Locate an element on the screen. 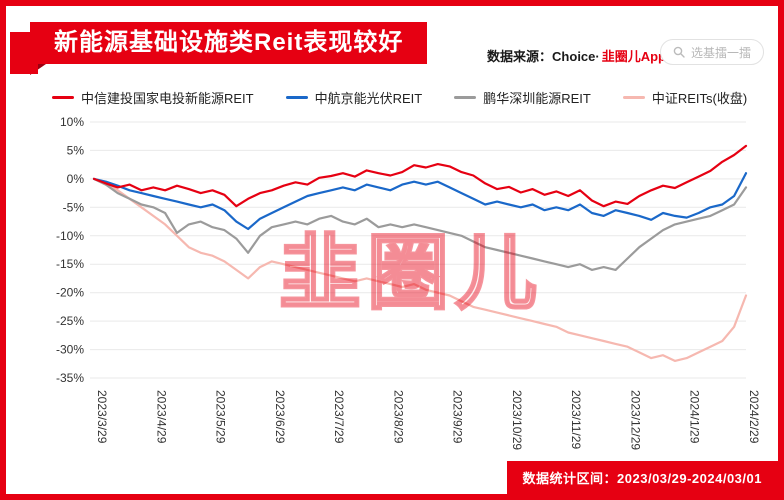 The height and width of the screenshot is (500, 784). legend-label: 鹏华深圳能源REIT is located at coordinates (537, 98).